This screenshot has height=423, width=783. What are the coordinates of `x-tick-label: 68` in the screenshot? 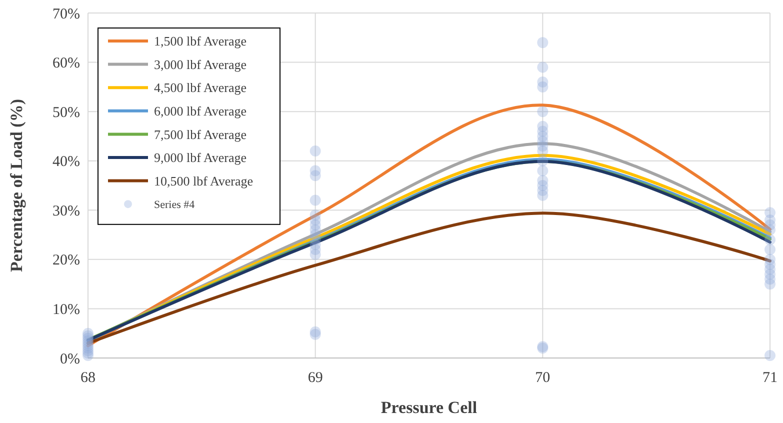 It's located at (88, 378).